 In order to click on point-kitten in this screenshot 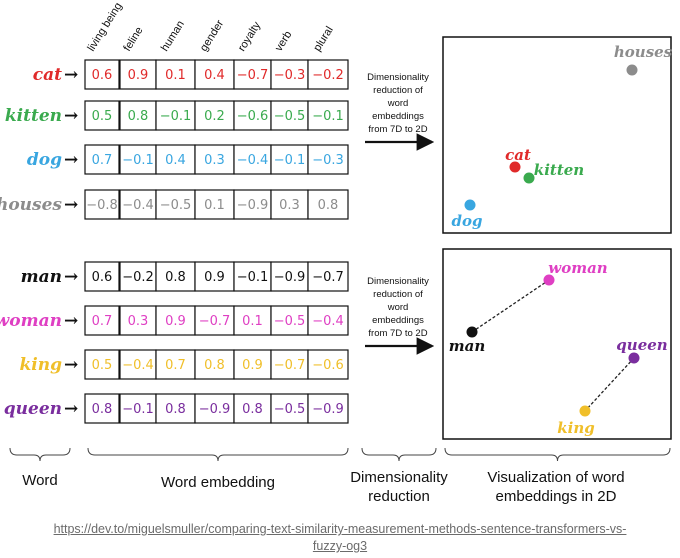, I will do `click(529, 178)`.